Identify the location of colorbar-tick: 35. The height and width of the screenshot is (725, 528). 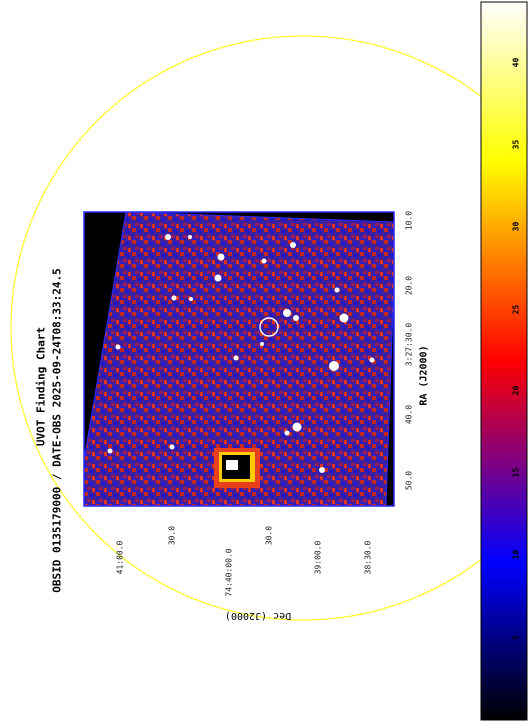
(516, 144).